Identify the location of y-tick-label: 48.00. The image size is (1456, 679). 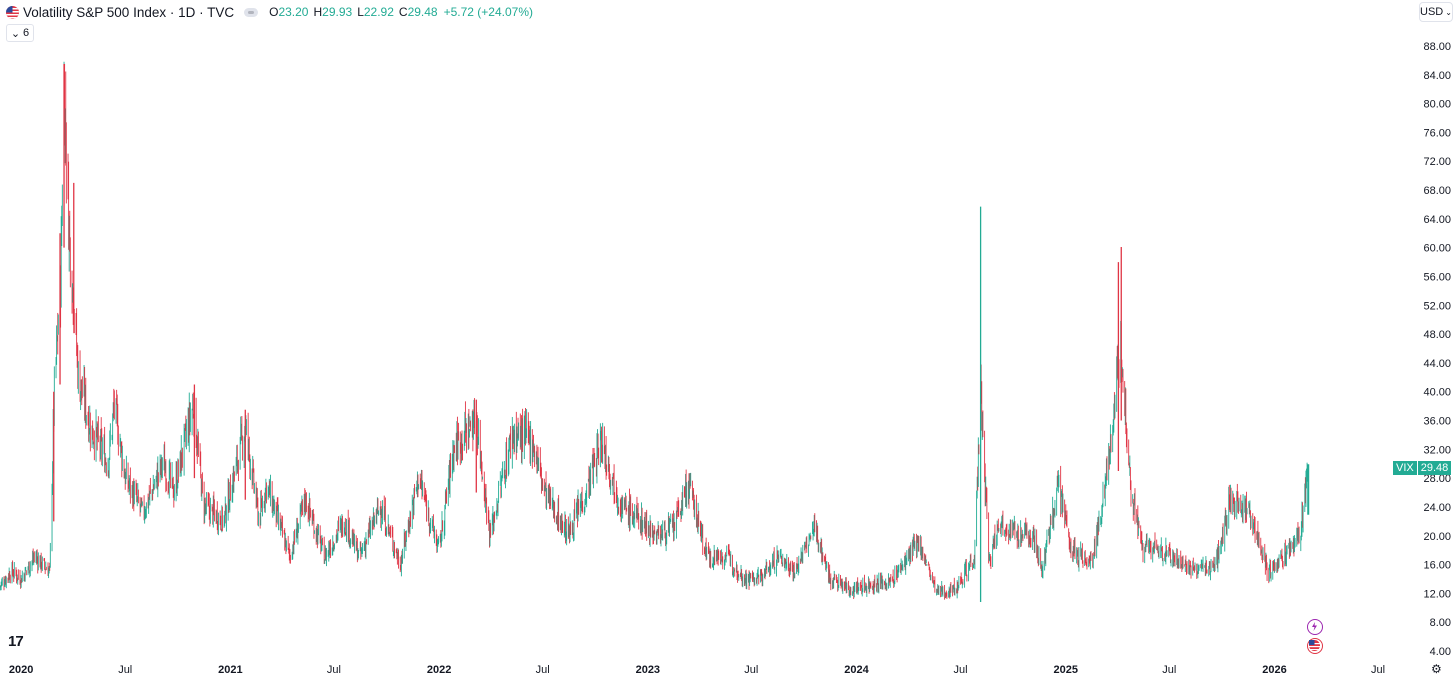
(1437, 335).